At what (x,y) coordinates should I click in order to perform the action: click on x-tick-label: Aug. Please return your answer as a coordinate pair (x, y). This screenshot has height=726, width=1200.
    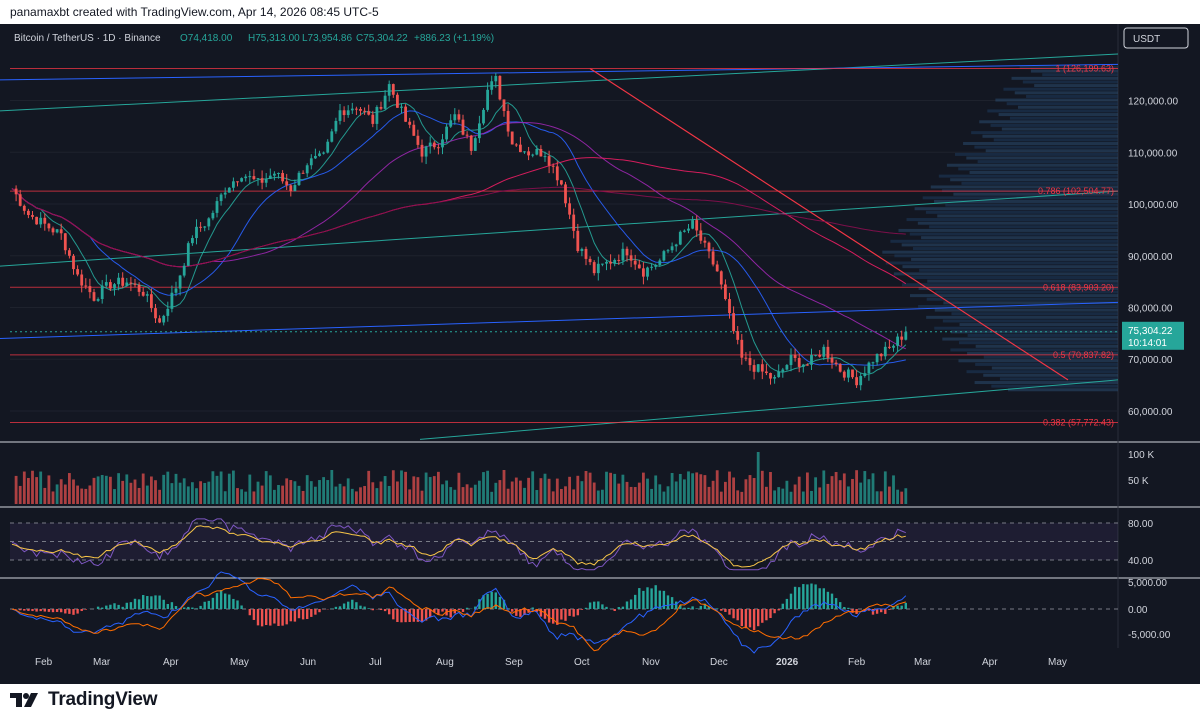
    Looking at the image, I should click on (445, 662).